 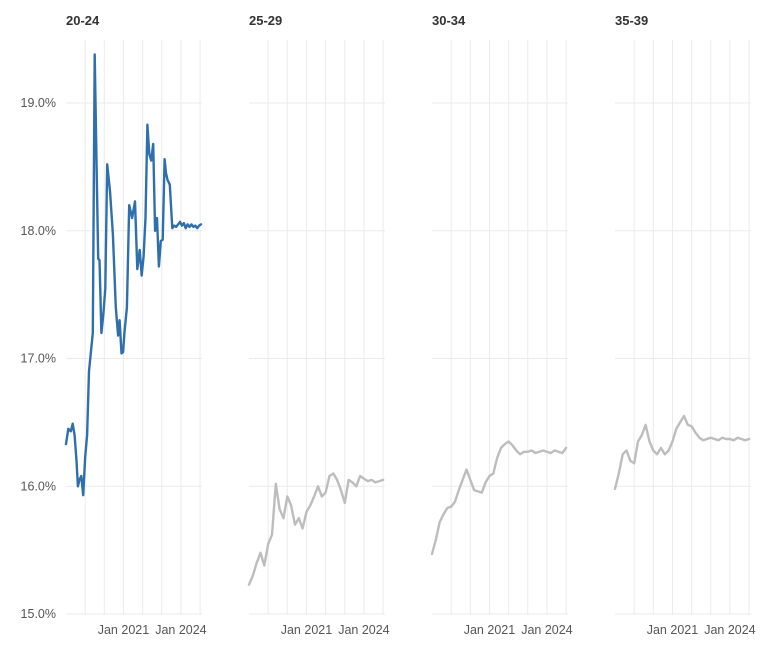 What do you see at coordinates (631, 20) in the screenshot?
I see `panel-title: 35-39` at bounding box center [631, 20].